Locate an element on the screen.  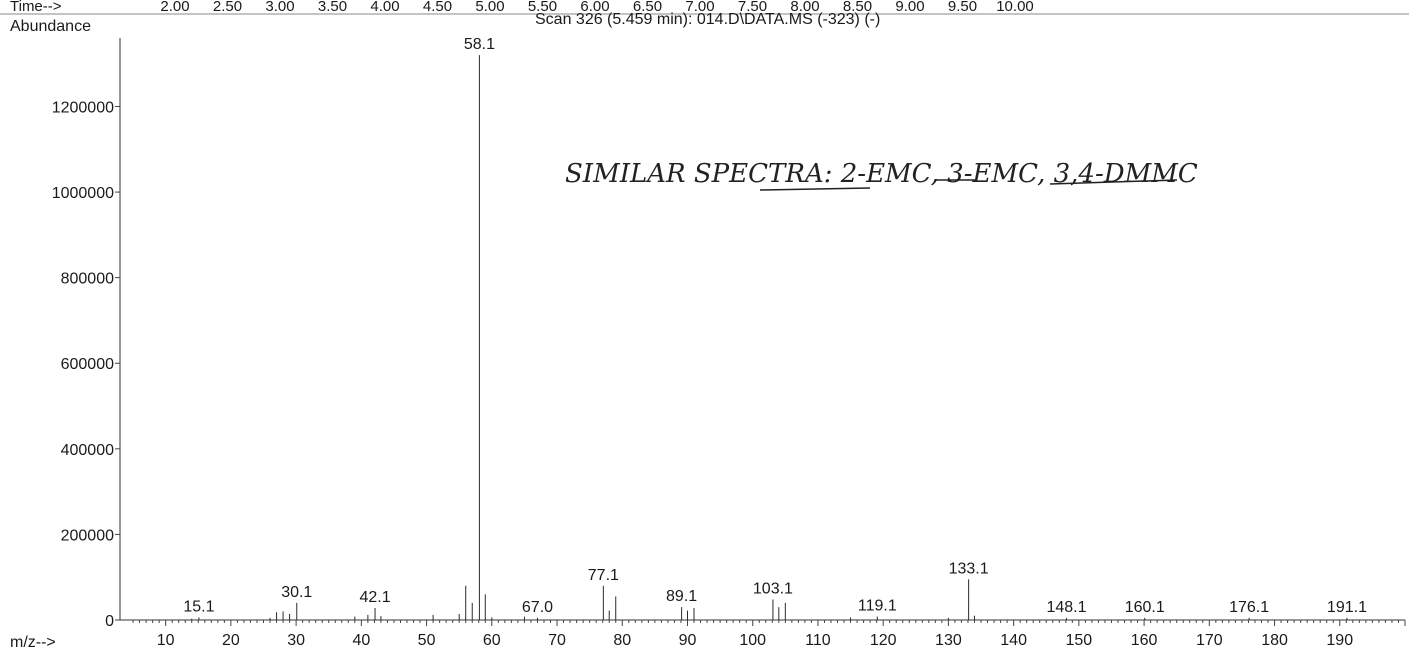
time-tick-label: 3.50 is located at coordinates (332, 7).